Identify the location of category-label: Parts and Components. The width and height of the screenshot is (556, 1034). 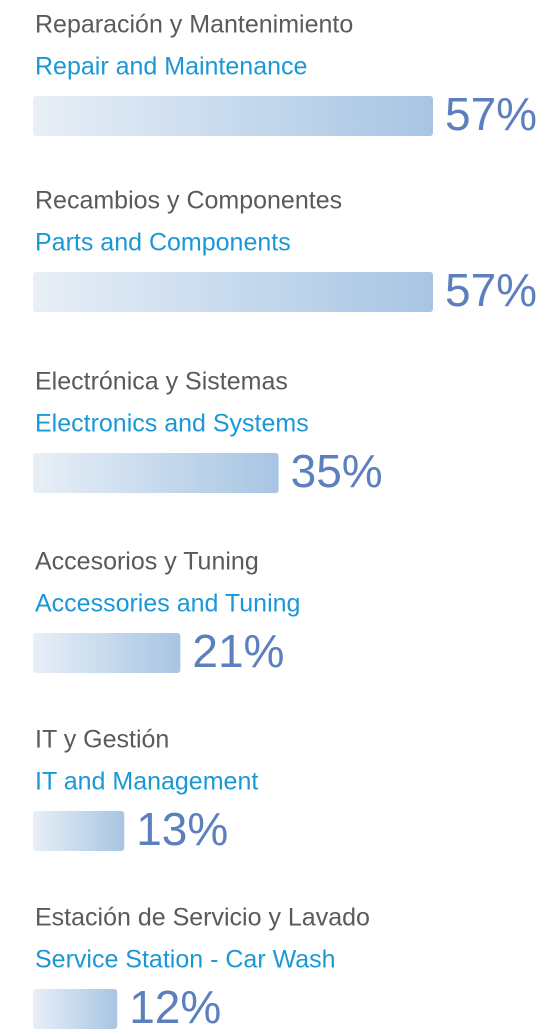
(163, 243).